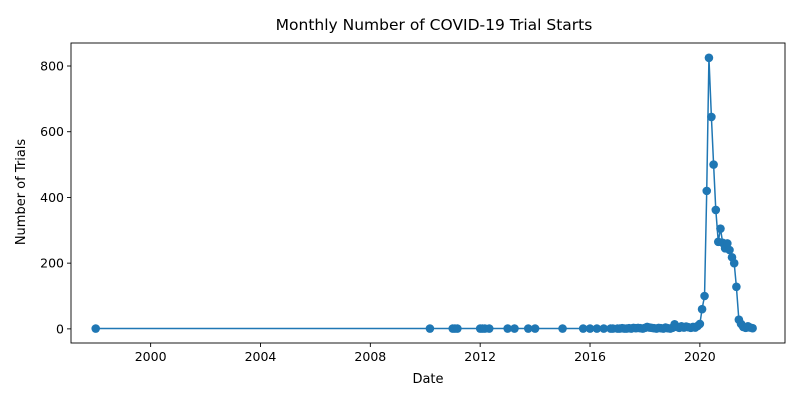  What do you see at coordinates (21, 192) in the screenshot?
I see `y-axis-title: Number of Trials` at bounding box center [21, 192].